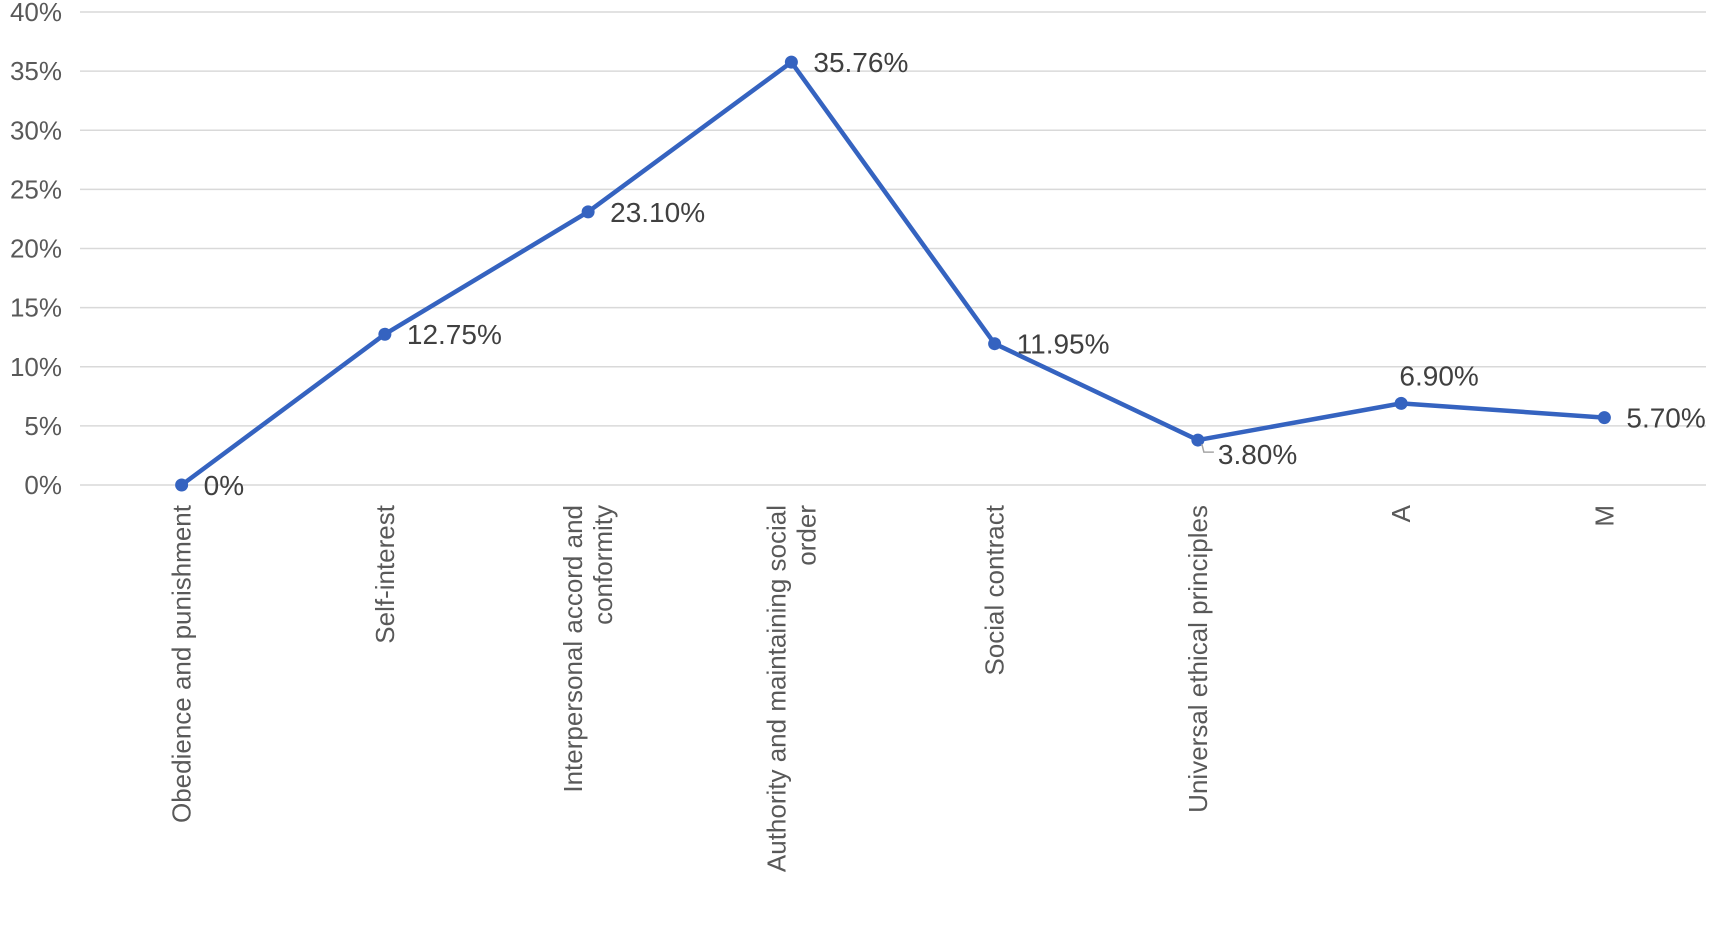  What do you see at coordinates (36, 13) in the screenshot?
I see `y-tick-label: 40%` at bounding box center [36, 13].